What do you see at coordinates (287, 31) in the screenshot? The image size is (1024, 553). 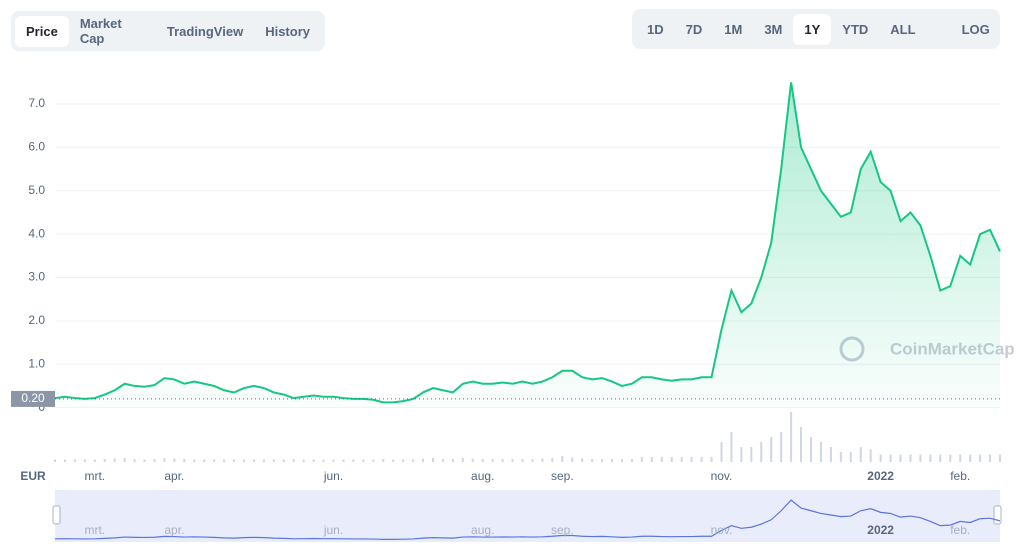 I see `tab: History` at bounding box center [287, 31].